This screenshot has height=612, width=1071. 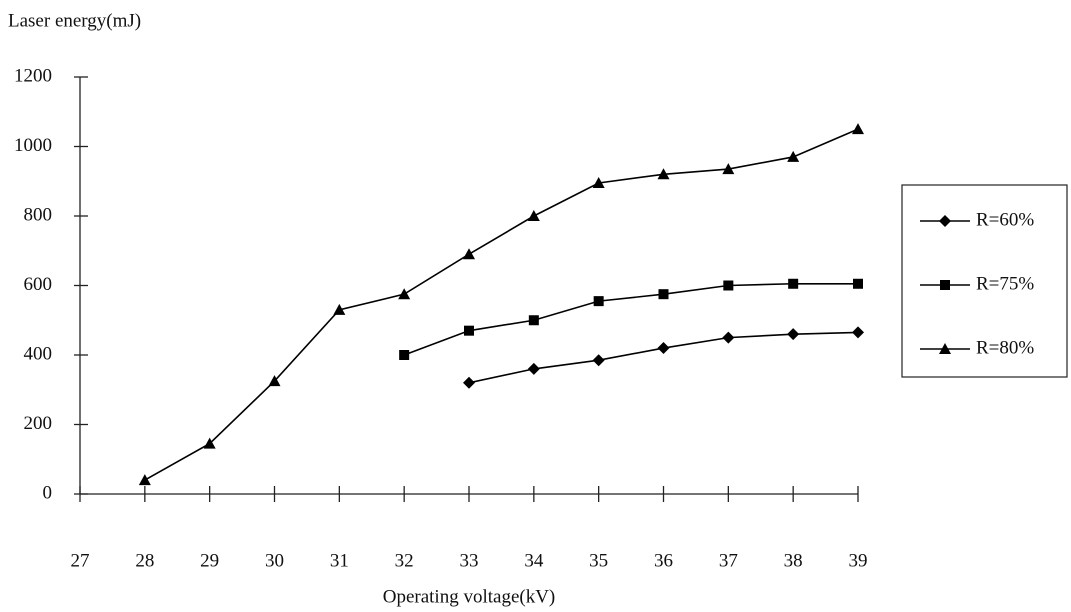 I want to click on y-tick-label: 200, so click(x=38, y=423).